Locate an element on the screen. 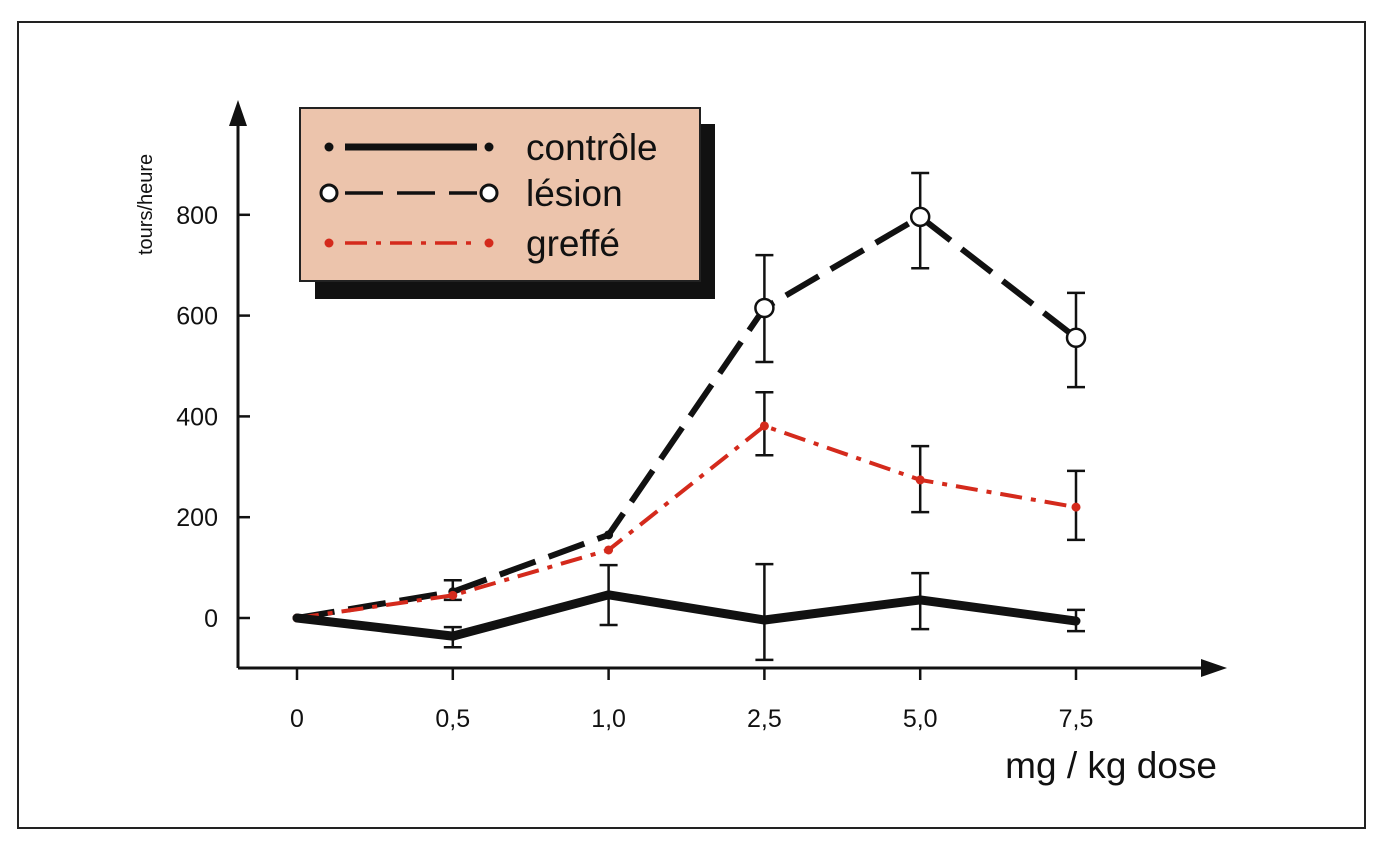 This screenshot has width=1385, height=860. x-tick-label: 1,0 is located at coordinates (608, 719).